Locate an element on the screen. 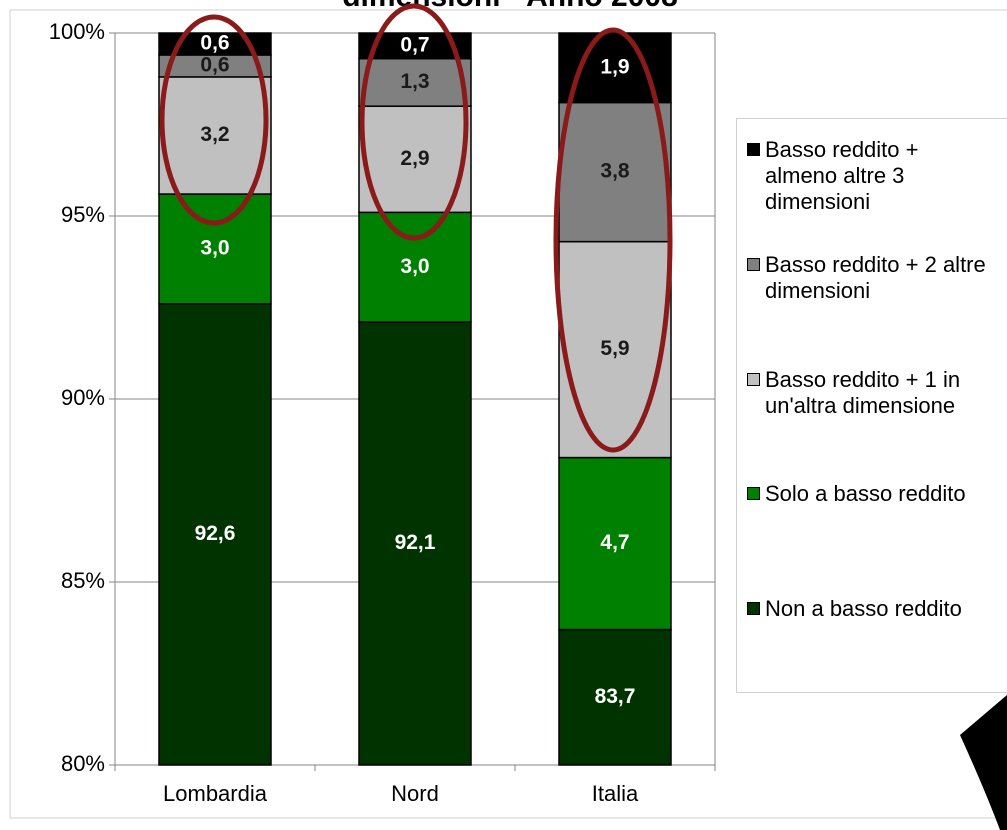 This screenshot has height=830, width=1007. data-label: 4,7 is located at coordinates (614, 542).